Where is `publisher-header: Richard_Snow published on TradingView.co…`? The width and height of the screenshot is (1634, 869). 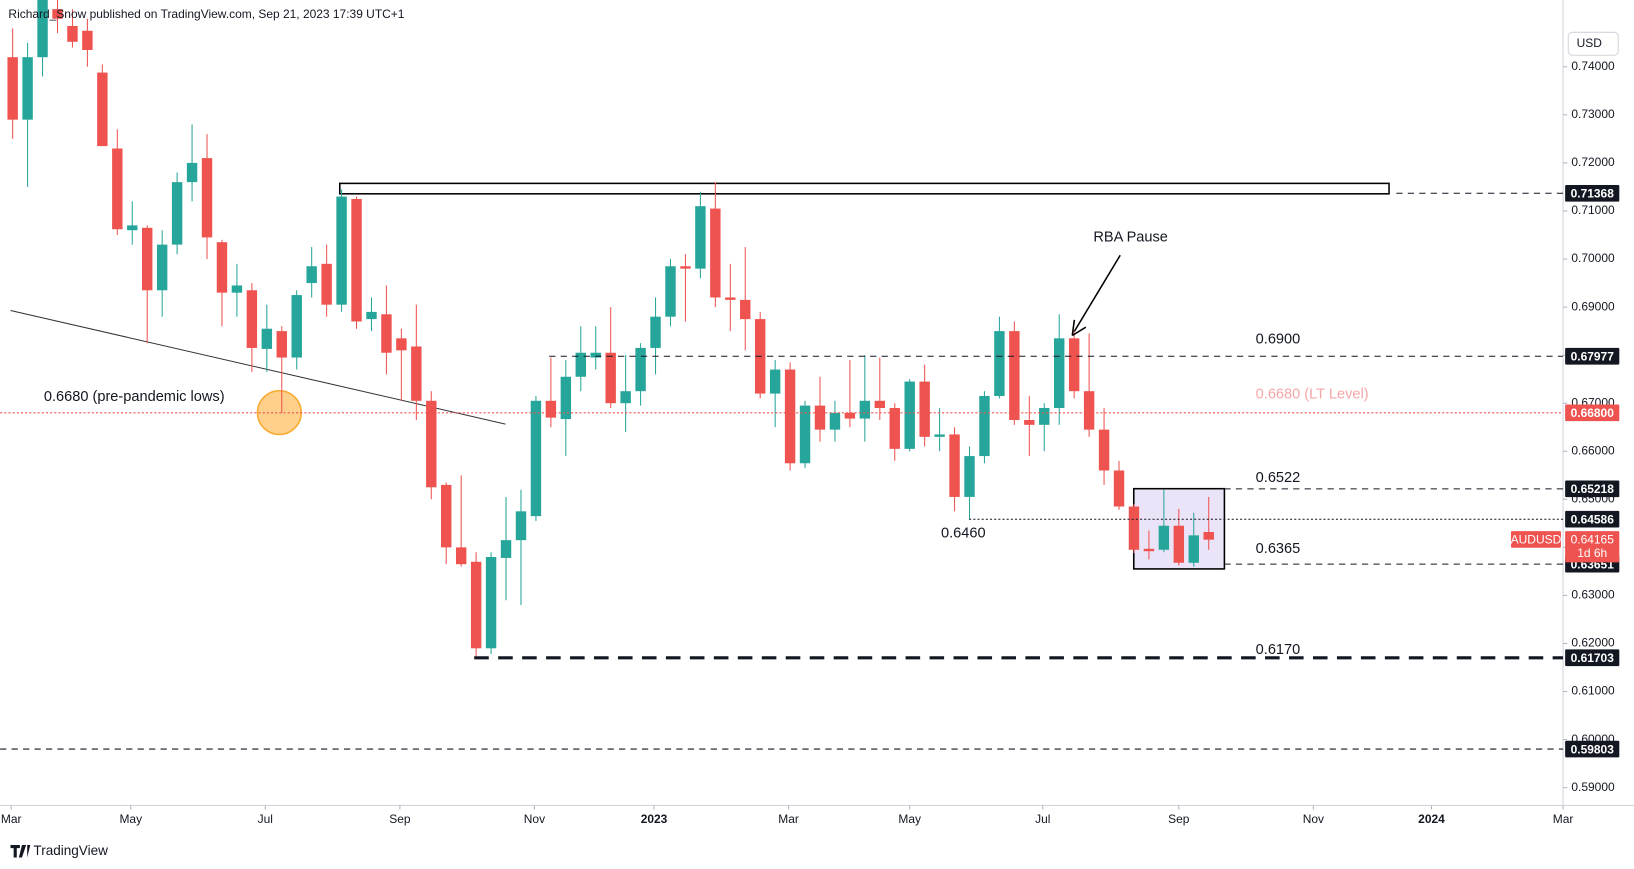
publisher-header: Richard_Snow published on TradingView.co… is located at coordinates (206, 14).